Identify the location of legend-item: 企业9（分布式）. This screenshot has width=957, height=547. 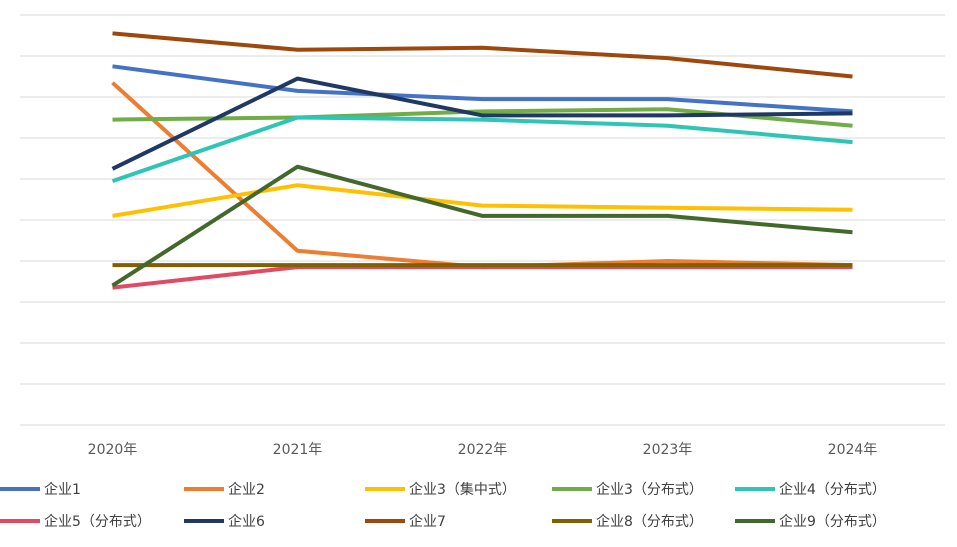
(810, 521).